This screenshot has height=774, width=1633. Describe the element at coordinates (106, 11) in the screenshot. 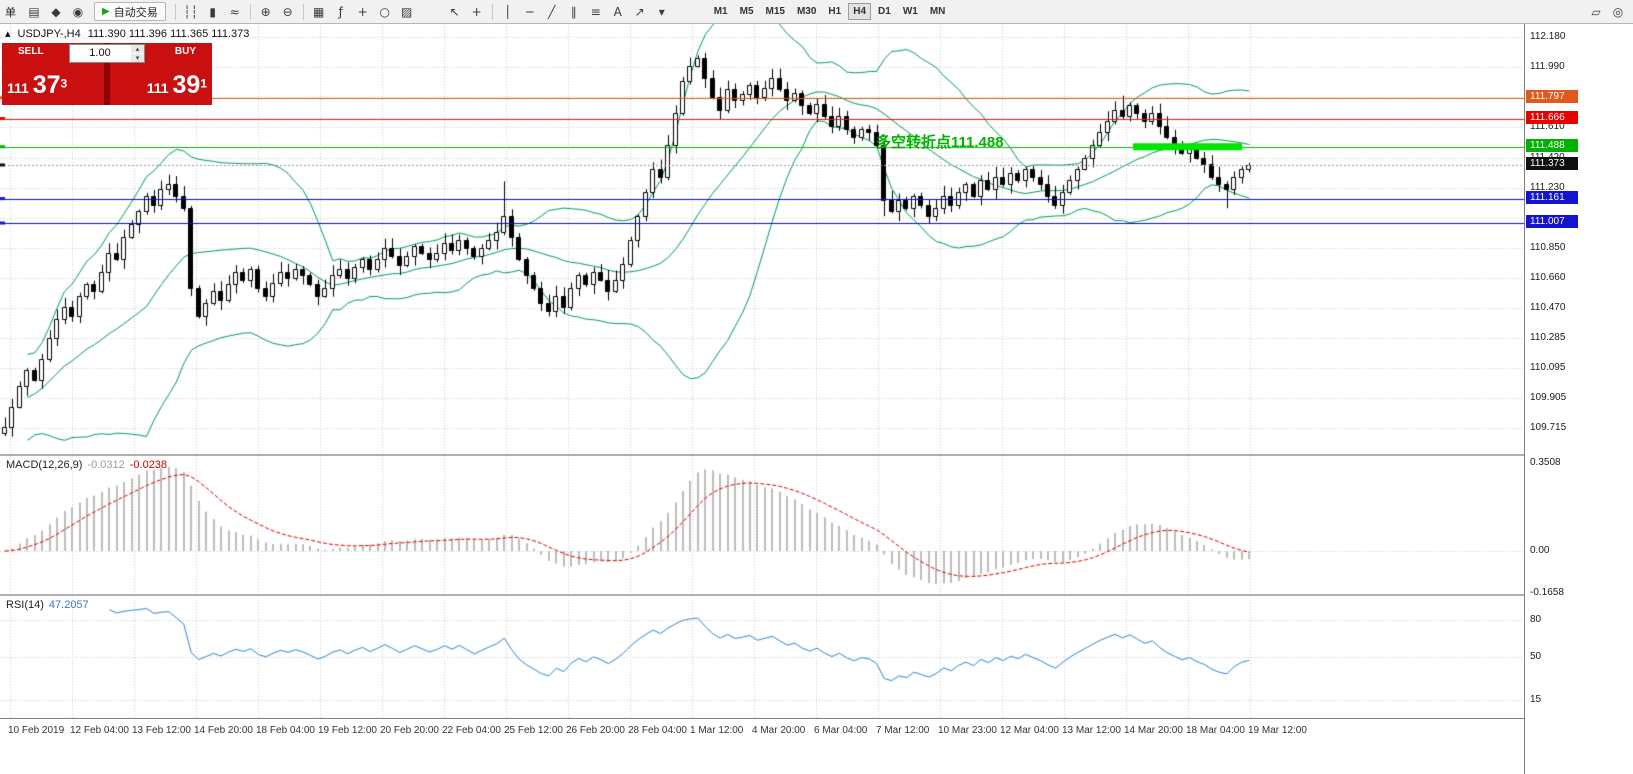

I see `play-icon: ▶` at that location.